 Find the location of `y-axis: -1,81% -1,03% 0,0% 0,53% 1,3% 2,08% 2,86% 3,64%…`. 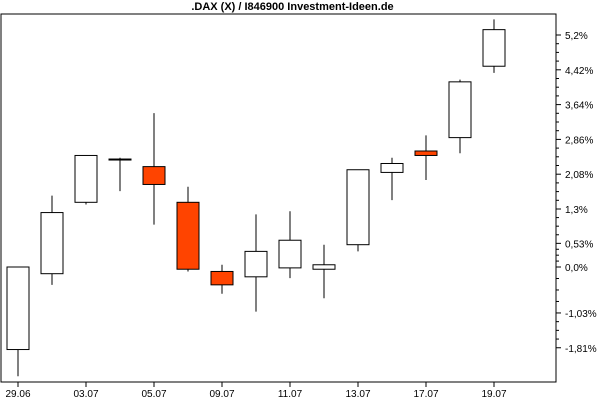

y-axis: -1,81% -1,03% 0,0% 0,53% 1,3% 2,08% 2,86% 3,64%… is located at coordinates (576, 193).